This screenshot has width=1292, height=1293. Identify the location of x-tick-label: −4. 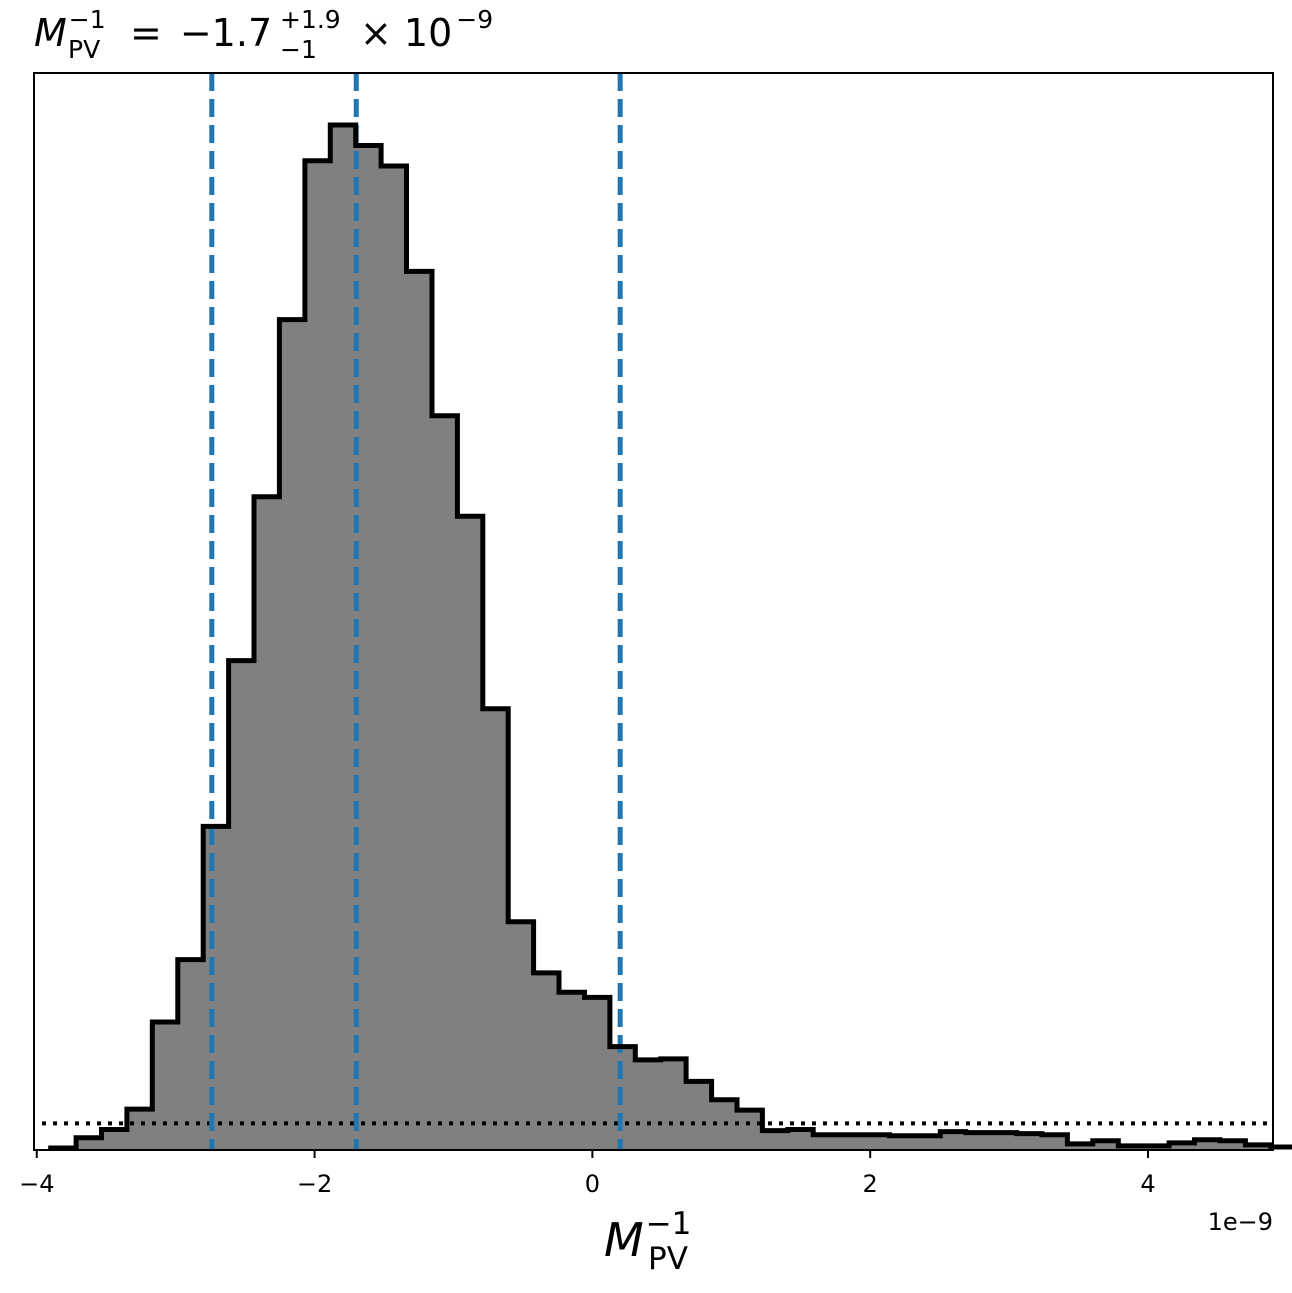
(36, 1184).